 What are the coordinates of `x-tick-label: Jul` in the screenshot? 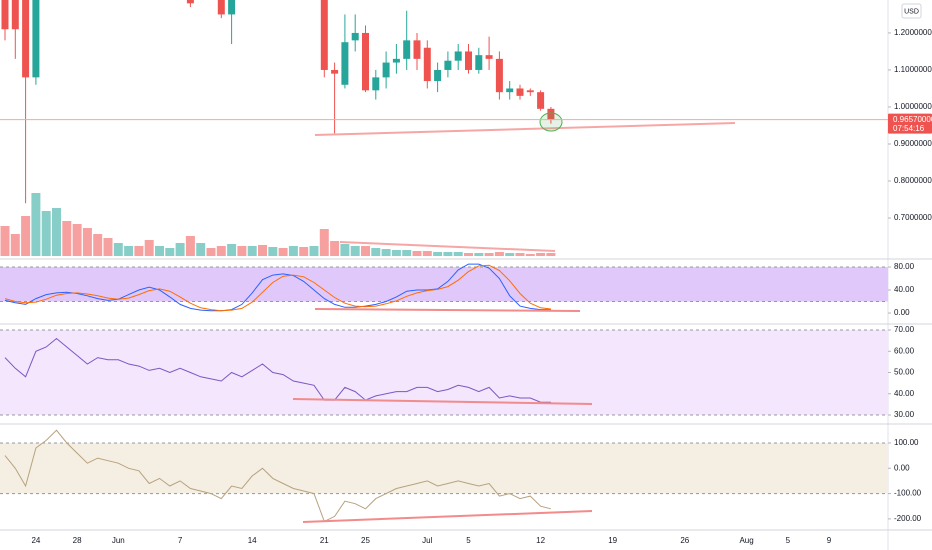 It's located at (427, 540).